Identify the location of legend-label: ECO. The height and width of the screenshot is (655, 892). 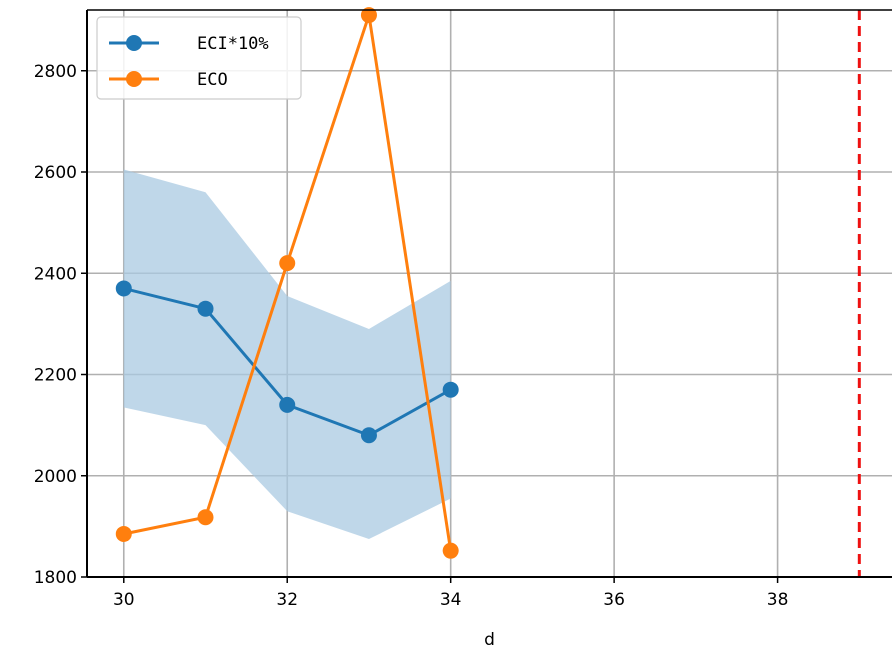
(212, 80).